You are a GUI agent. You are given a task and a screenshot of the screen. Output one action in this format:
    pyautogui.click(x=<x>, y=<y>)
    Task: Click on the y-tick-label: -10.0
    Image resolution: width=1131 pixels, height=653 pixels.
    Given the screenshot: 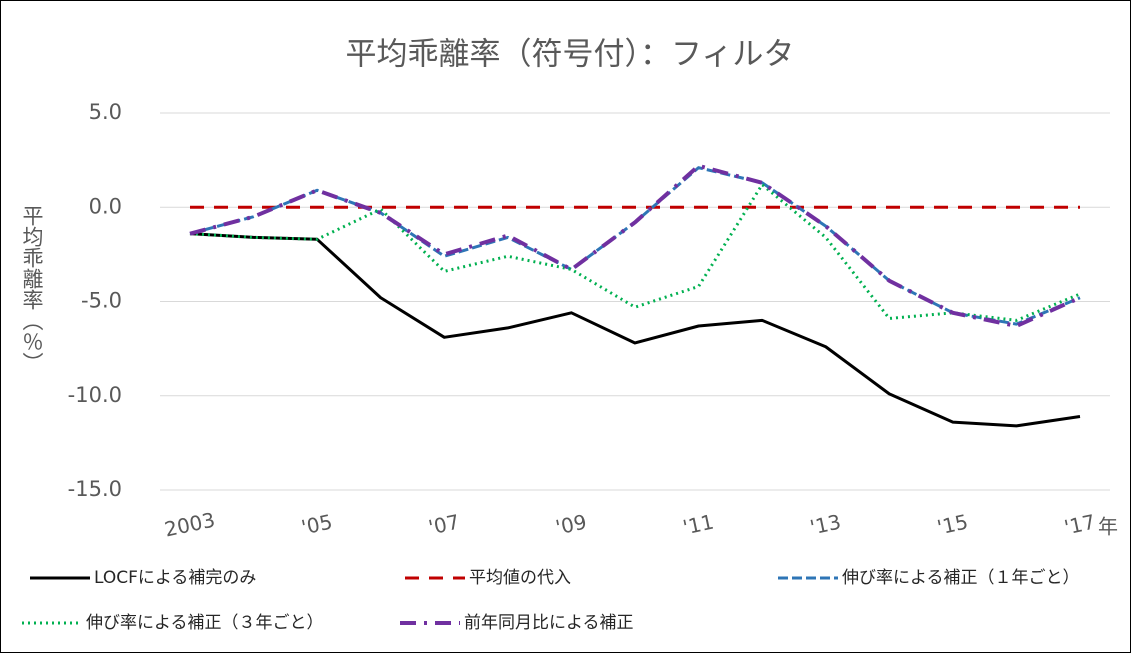 What is the action you would take?
    pyautogui.click(x=95, y=395)
    